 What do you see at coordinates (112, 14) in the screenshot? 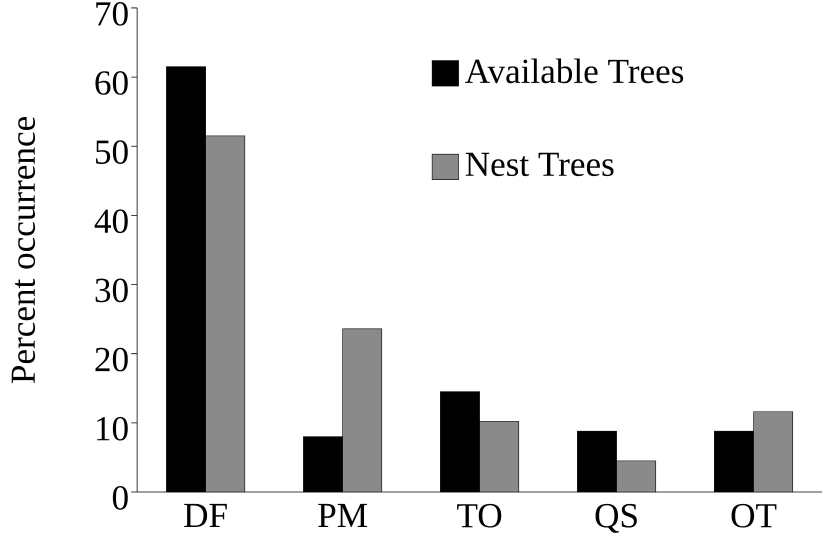
I see `y-tick-label: 70` at bounding box center [112, 14].